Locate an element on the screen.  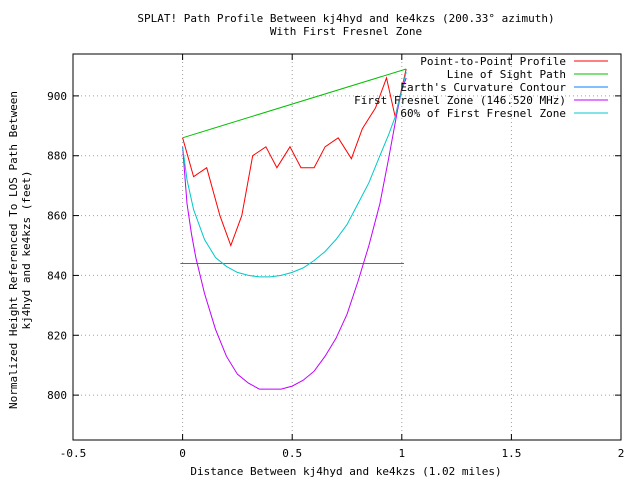
y-tick-label: 860 is located at coordinates (57, 216).